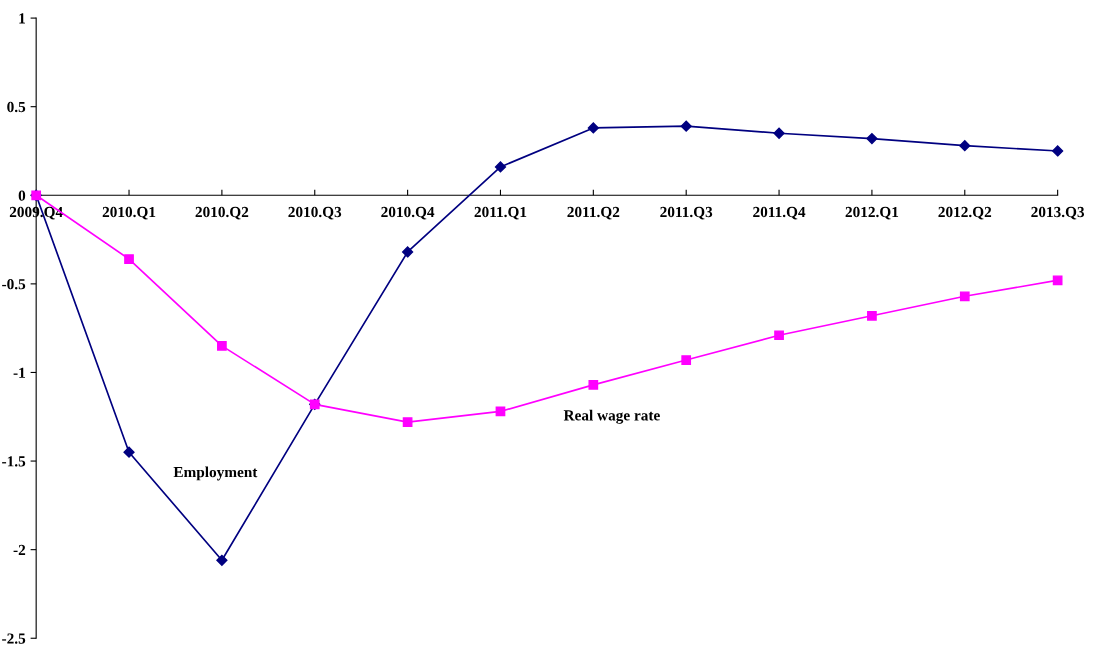 The height and width of the screenshot is (646, 1096). Describe the element at coordinates (315, 213) in the screenshot. I see `x-tick-label: 2010.Q3` at that location.